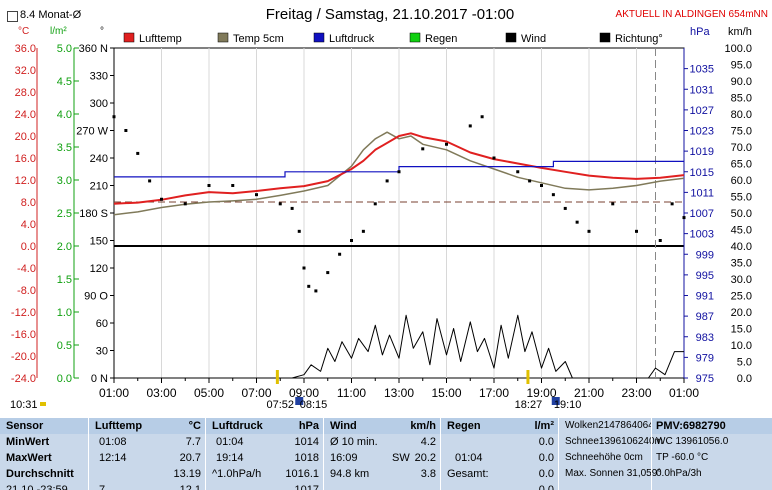 The width and height of the screenshot is (772, 490). Describe the element at coordinates (428, 442) in the screenshot. I see `wind-avg-value: 4.2` at that location.